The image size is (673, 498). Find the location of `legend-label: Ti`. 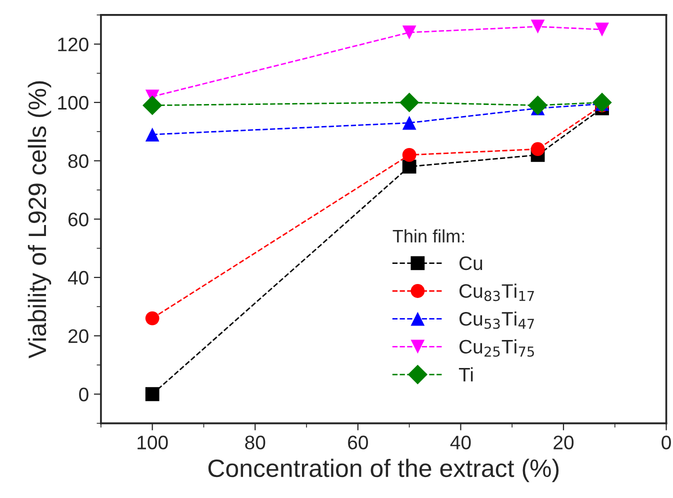

legend-label: Ti is located at coordinates (465, 374).